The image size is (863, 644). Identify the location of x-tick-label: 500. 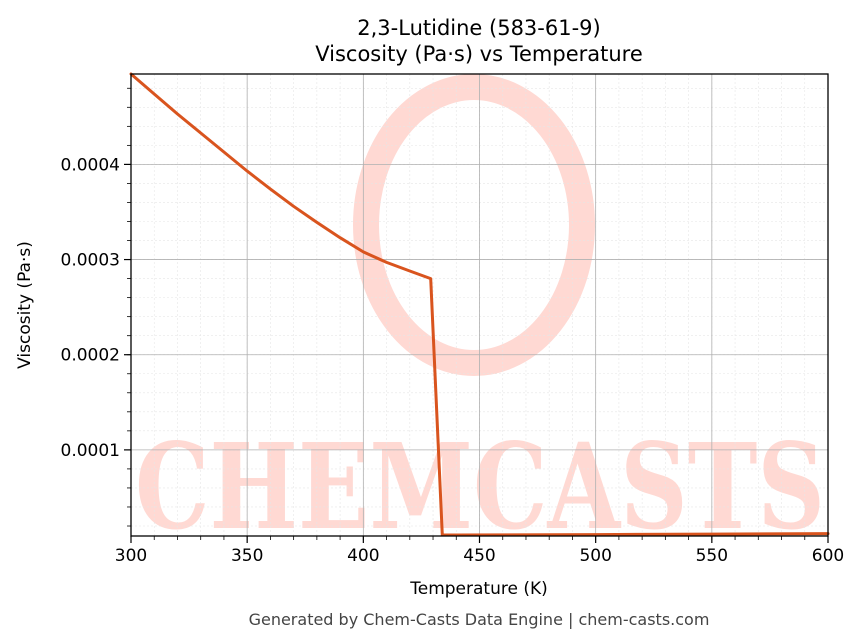
(595, 556).